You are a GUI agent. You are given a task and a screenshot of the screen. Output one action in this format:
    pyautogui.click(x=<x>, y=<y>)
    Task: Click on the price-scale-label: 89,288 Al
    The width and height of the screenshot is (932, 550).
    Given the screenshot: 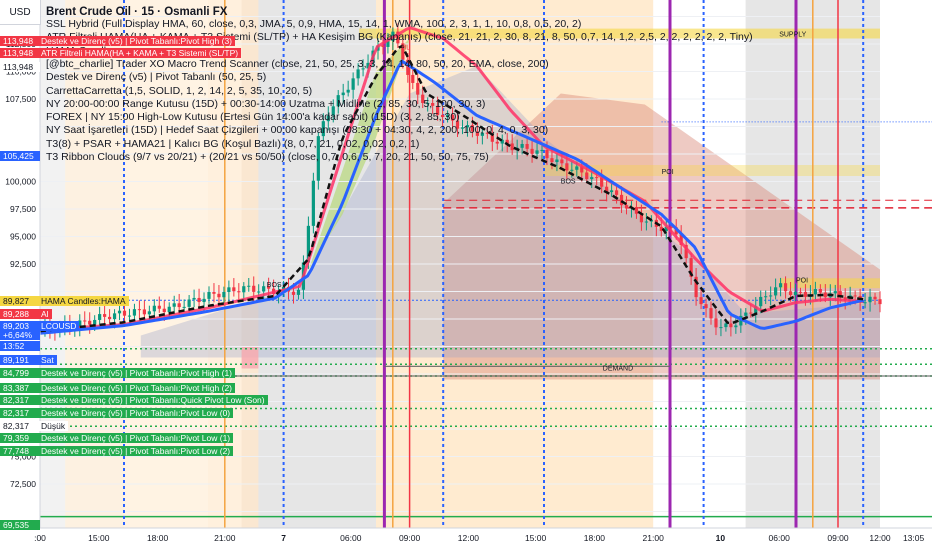 What is the action you would take?
    pyautogui.click(x=26, y=314)
    